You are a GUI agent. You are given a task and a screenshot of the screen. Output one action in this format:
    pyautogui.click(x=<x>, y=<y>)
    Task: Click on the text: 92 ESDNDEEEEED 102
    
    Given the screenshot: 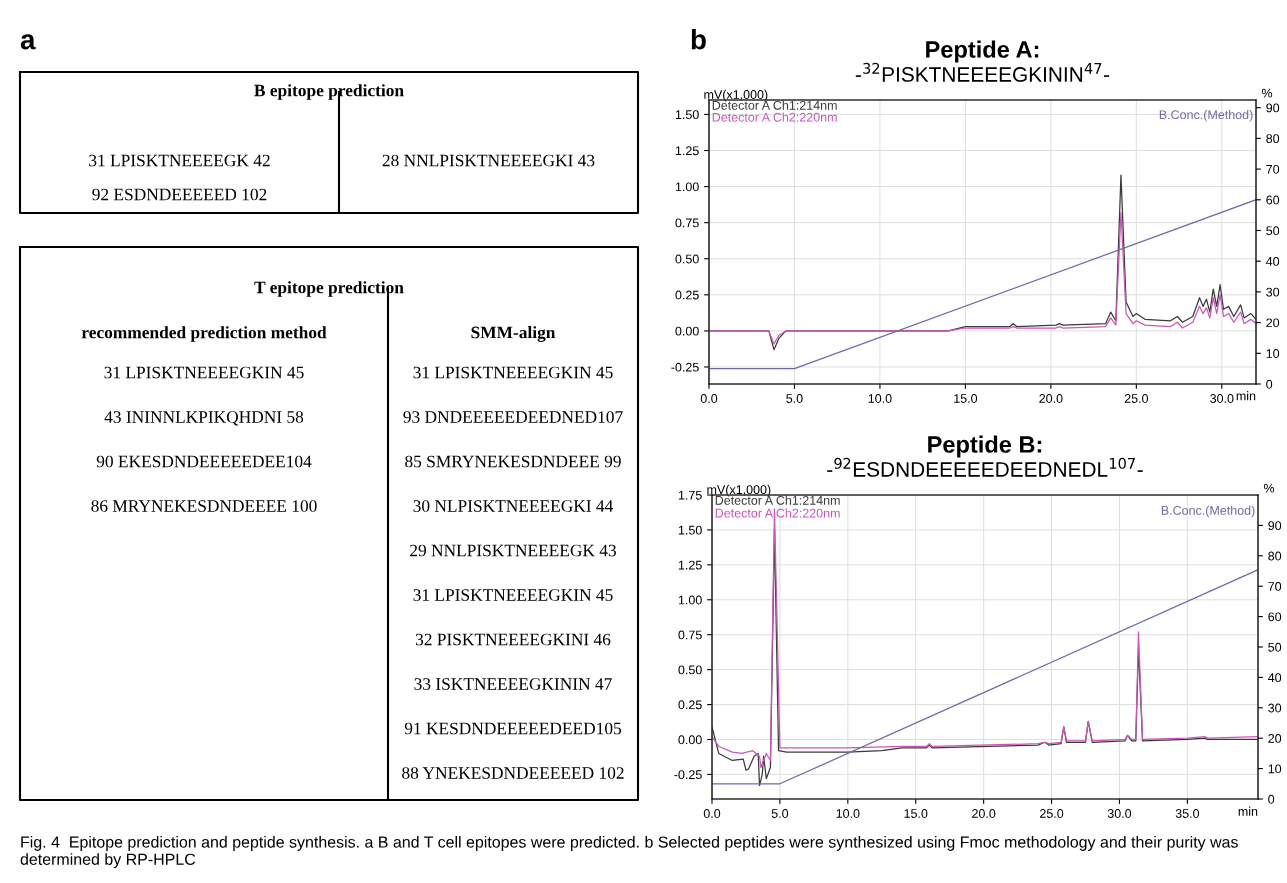 What is the action you would take?
    pyautogui.click(x=179, y=194)
    